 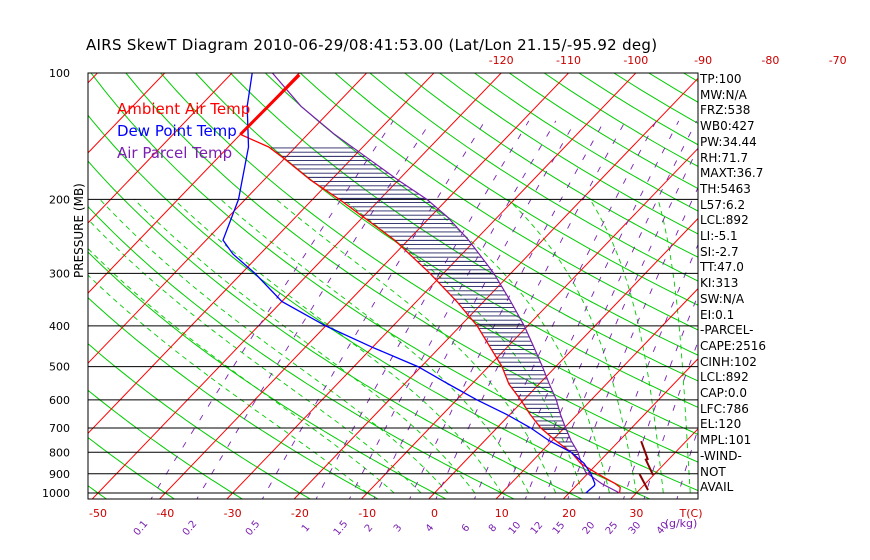 What do you see at coordinates (306, 528) in the screenshot?
I see `mixing-ratio-tick: 1` at bounding box center [306, 528].